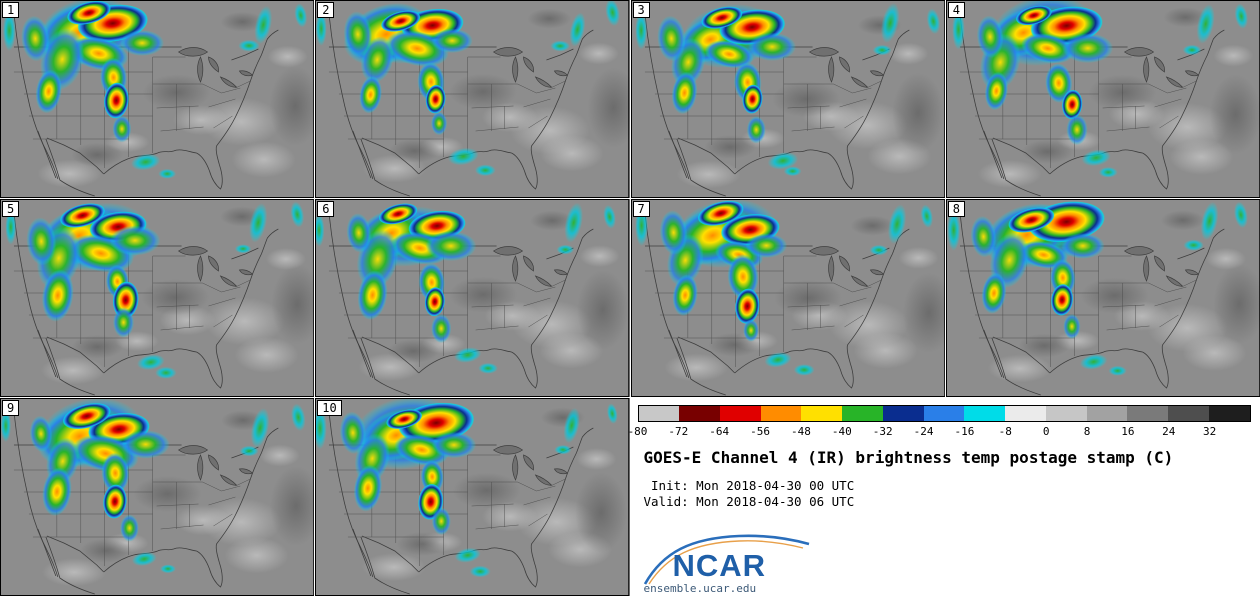 The image size is (1260, 597). I want to click on ncar-wordmark: NCAR, so click(719, 565).